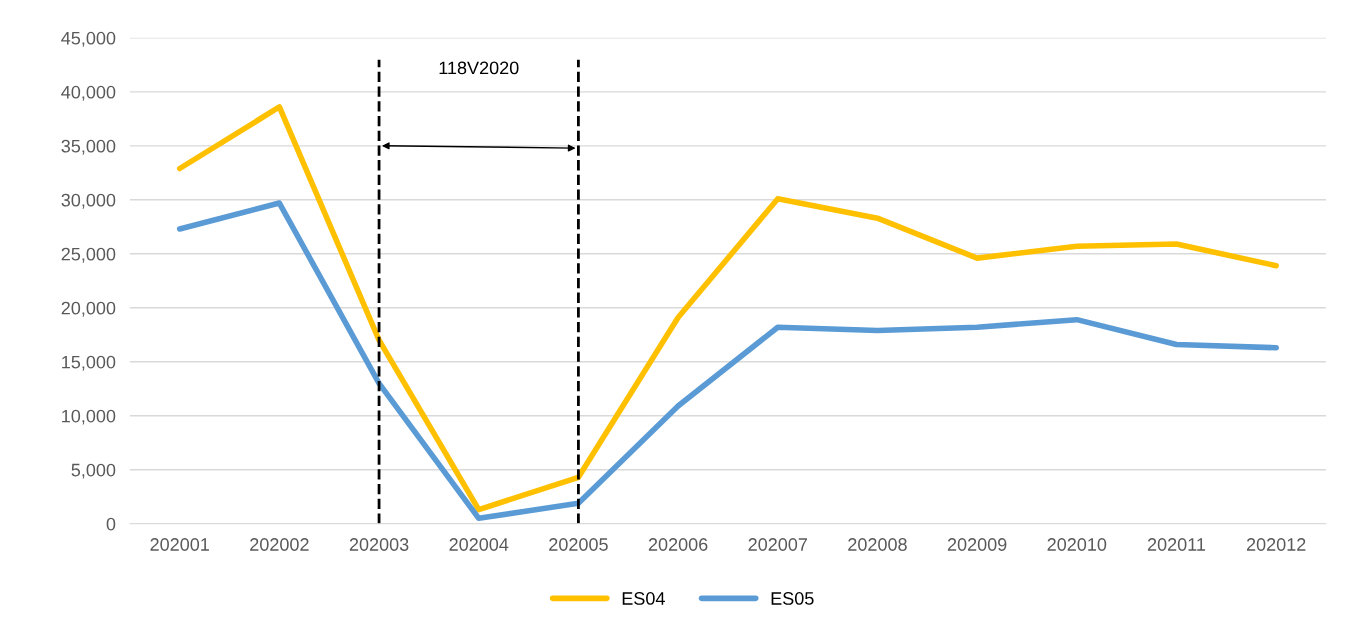  What do you see at coordinates (379, 544) in the screenshot?
I see `x-tick-label: 202003` at bounding box center [379, 544].